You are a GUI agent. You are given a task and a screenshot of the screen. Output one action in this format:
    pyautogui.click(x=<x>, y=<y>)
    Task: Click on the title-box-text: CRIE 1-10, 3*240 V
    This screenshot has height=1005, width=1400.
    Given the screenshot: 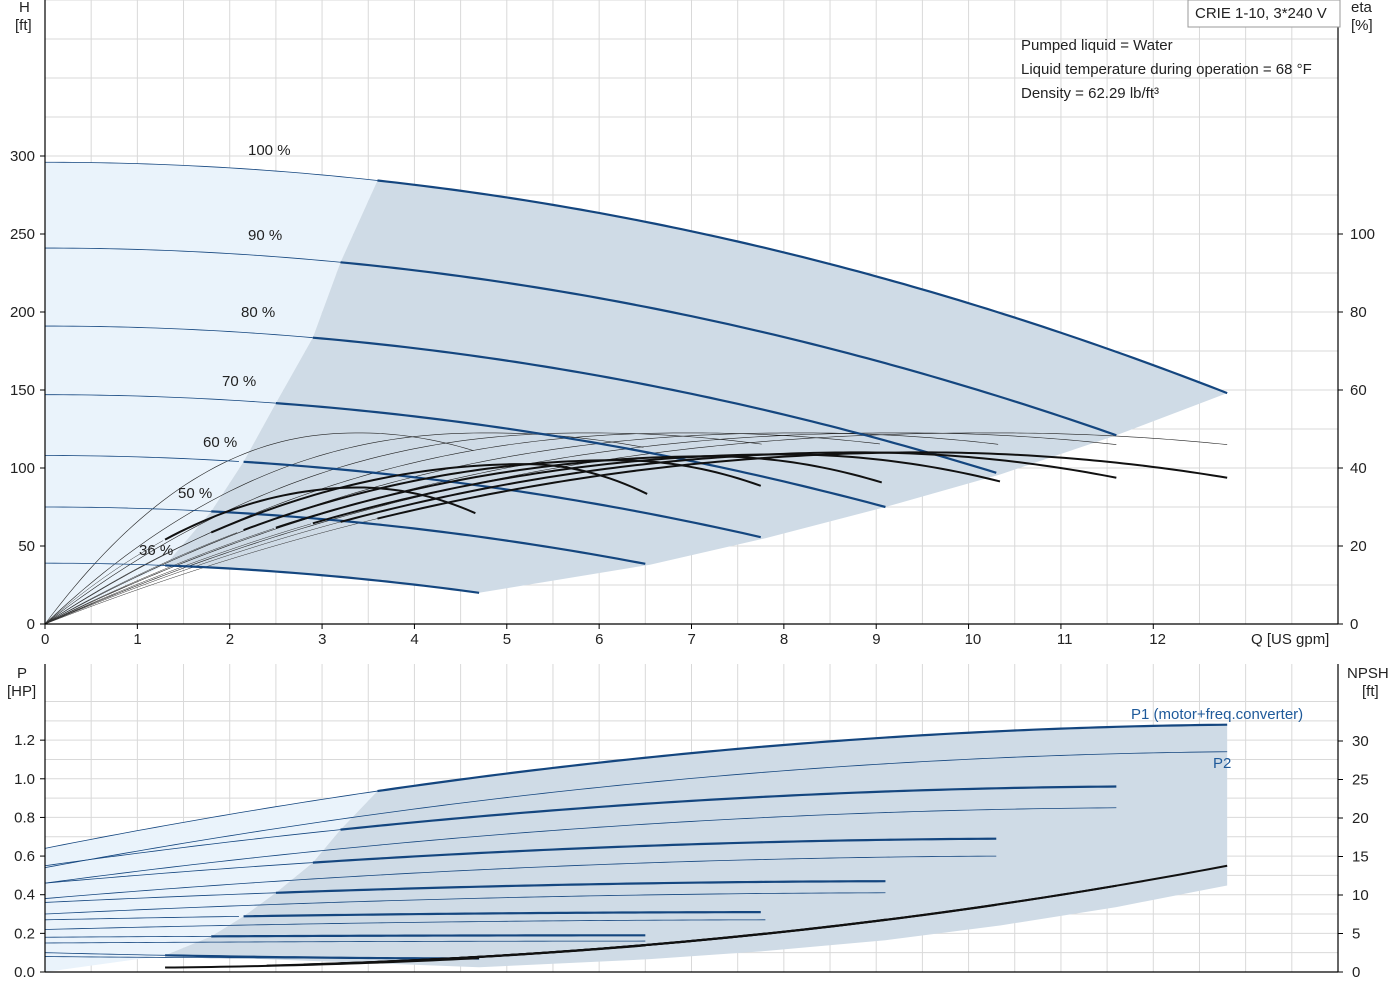 What is the action you would take?
    pyautogui.click(x=1261, y=13)
    